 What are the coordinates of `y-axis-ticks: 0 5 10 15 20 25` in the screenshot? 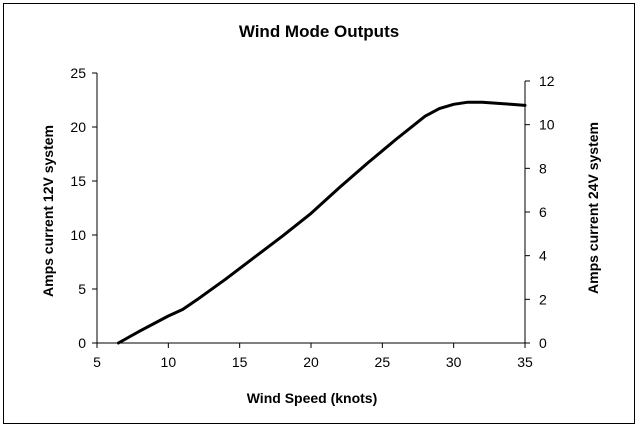 It's located at (83, 208).